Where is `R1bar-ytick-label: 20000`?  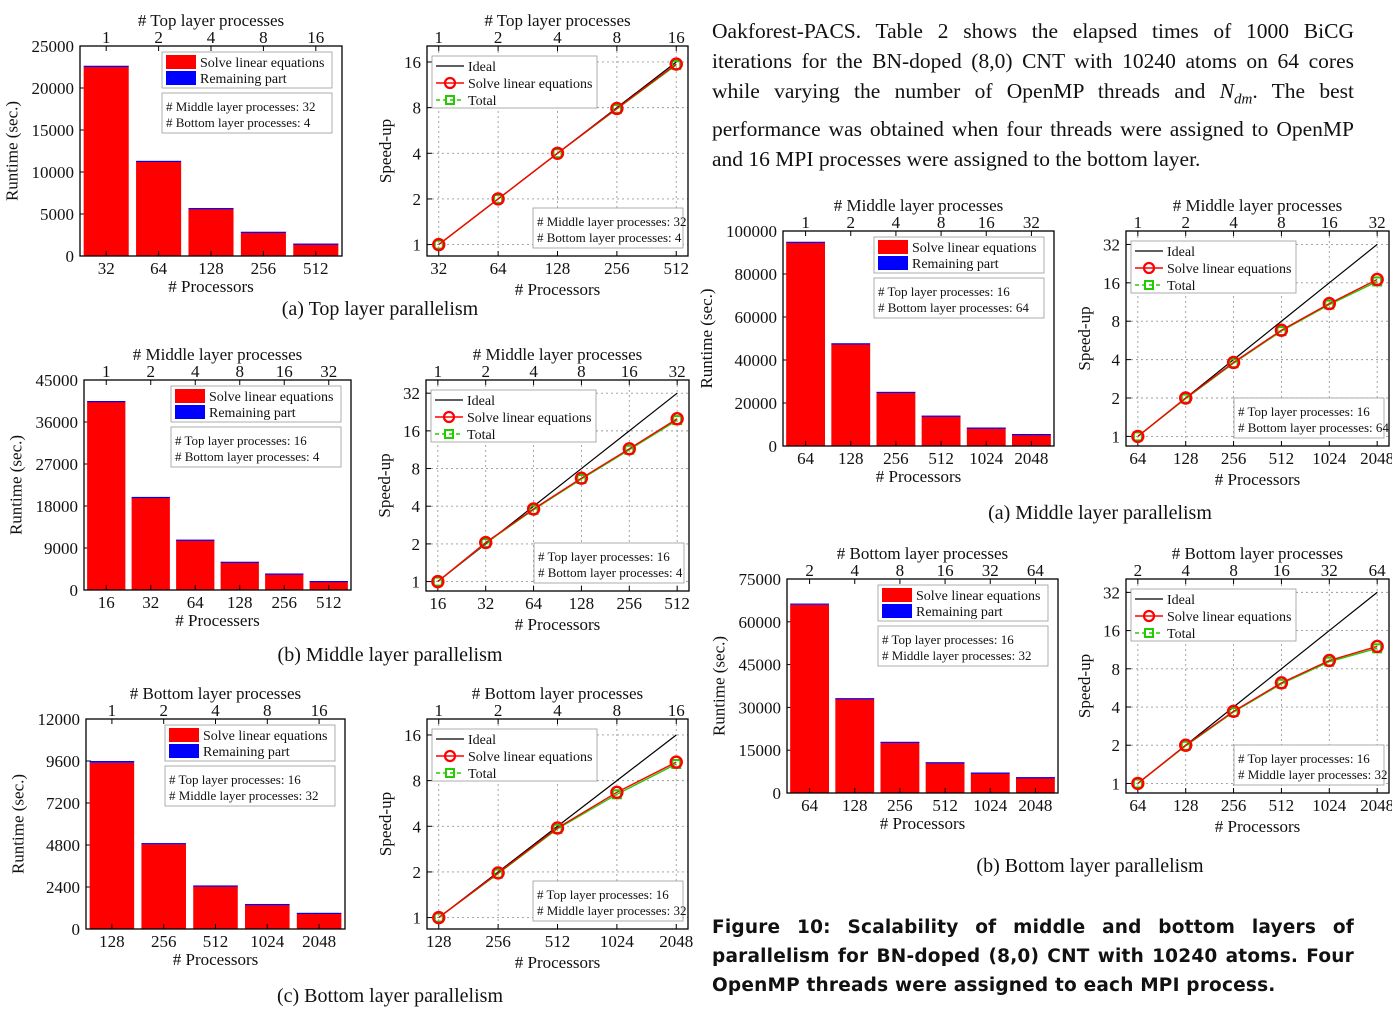
R1bar-ytick-label: 20000 is located at coordinates (756, 403).